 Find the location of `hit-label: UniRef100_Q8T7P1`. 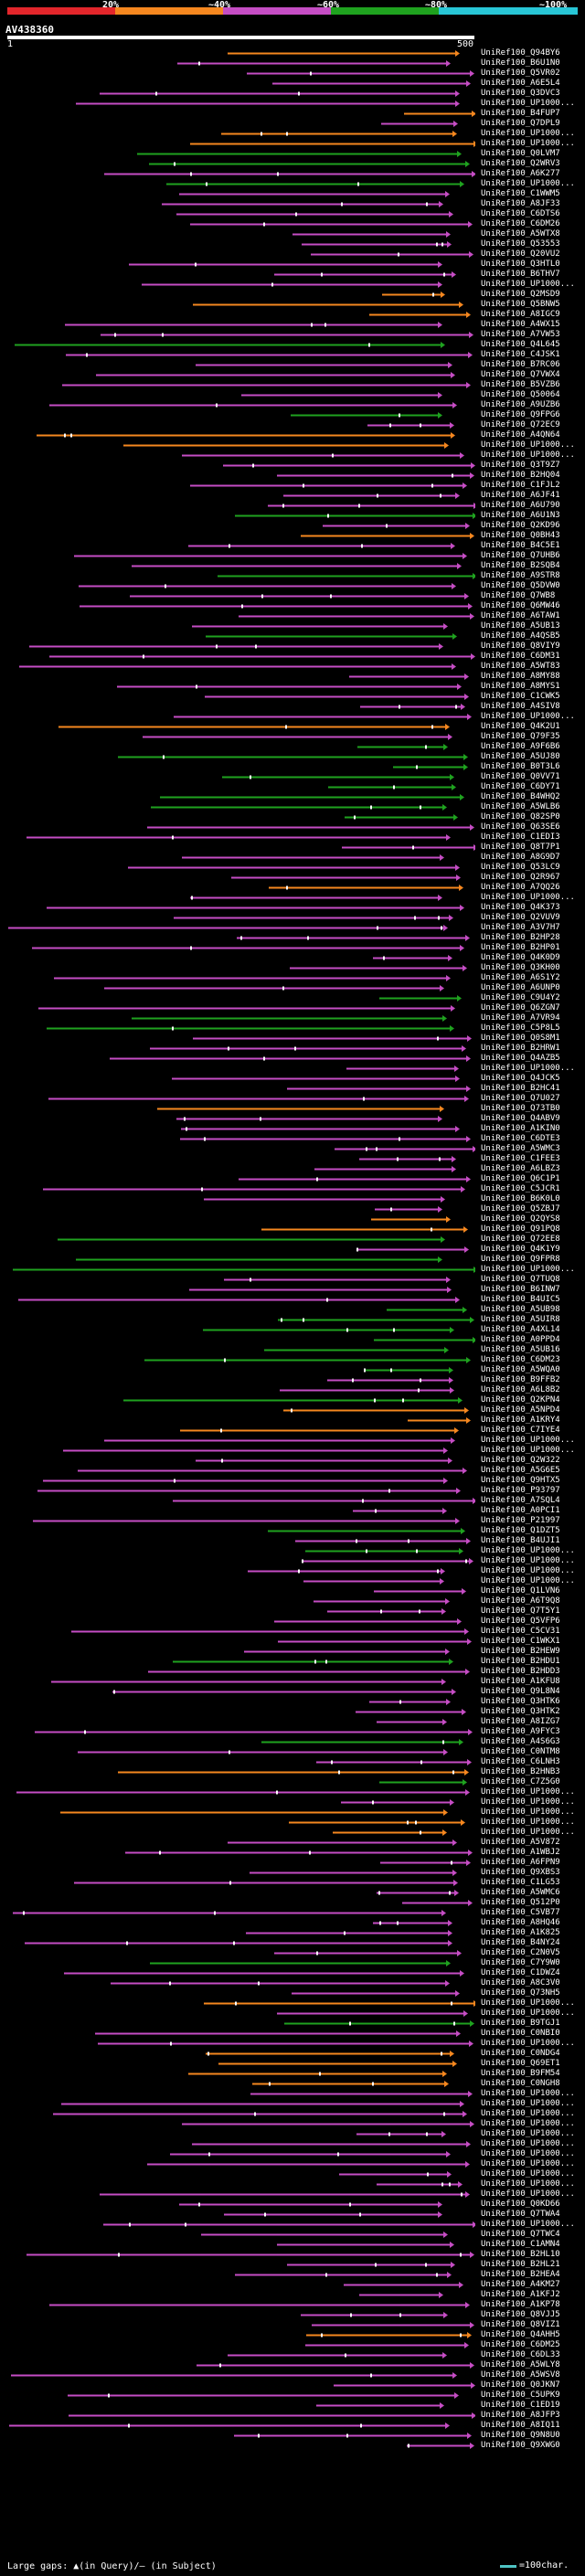

hit-label: UniRef100_Q8T7P1 is located at coordinates (520, 847).